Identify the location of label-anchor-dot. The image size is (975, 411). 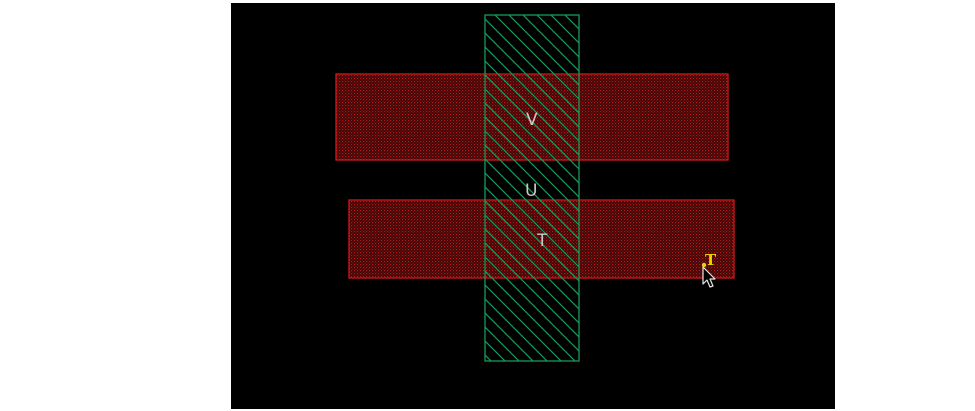
(704, 265).